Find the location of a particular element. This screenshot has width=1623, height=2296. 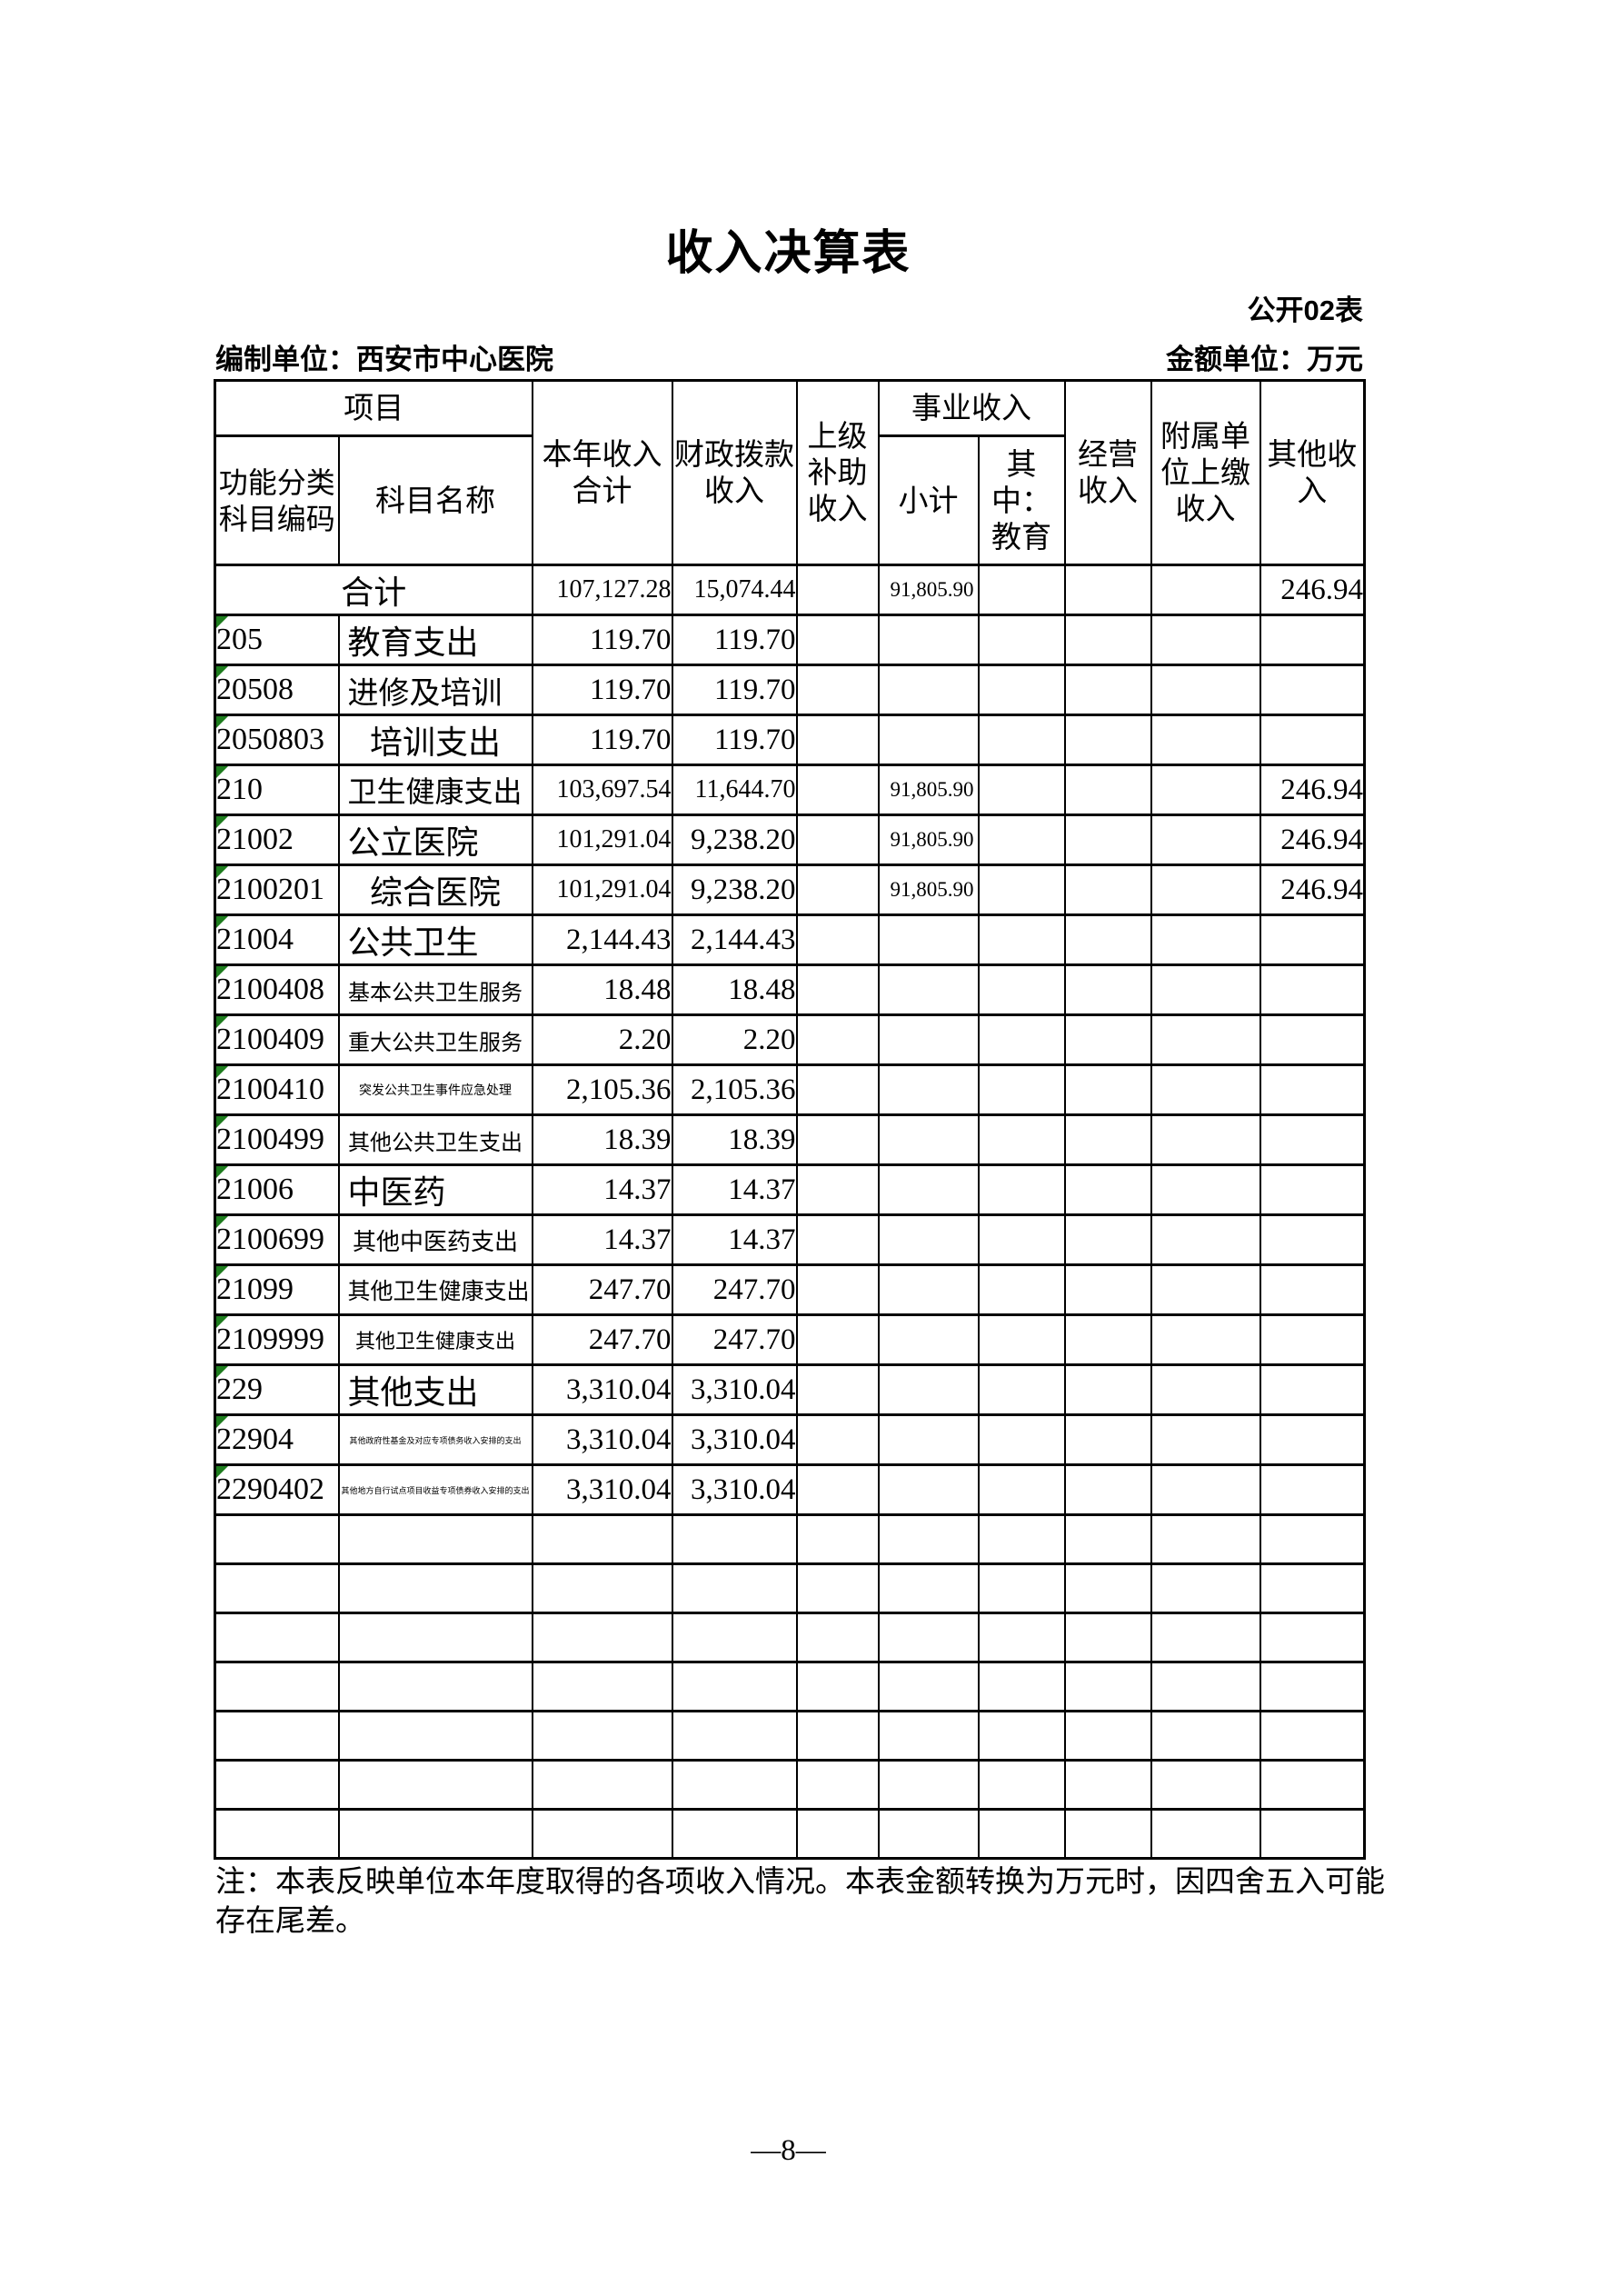

header-subject-name: 科目名称 is located at coordinates (435, 500).